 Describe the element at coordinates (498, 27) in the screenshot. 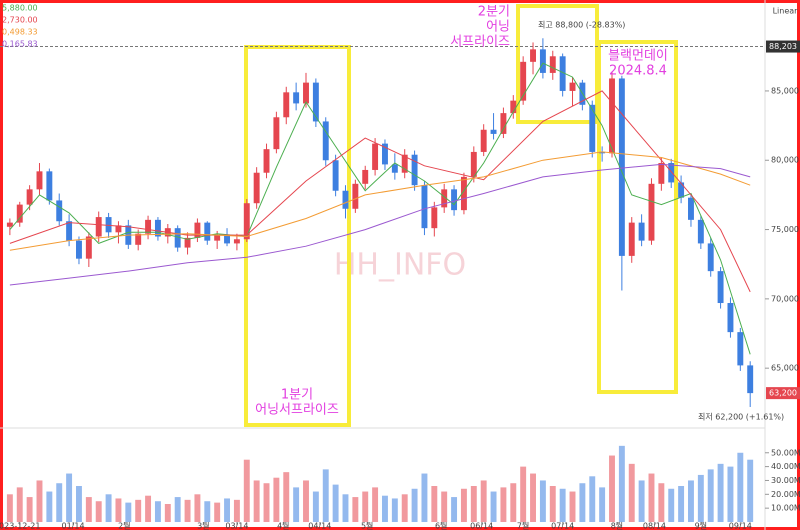

I see `annotation: 어닝` at that location.